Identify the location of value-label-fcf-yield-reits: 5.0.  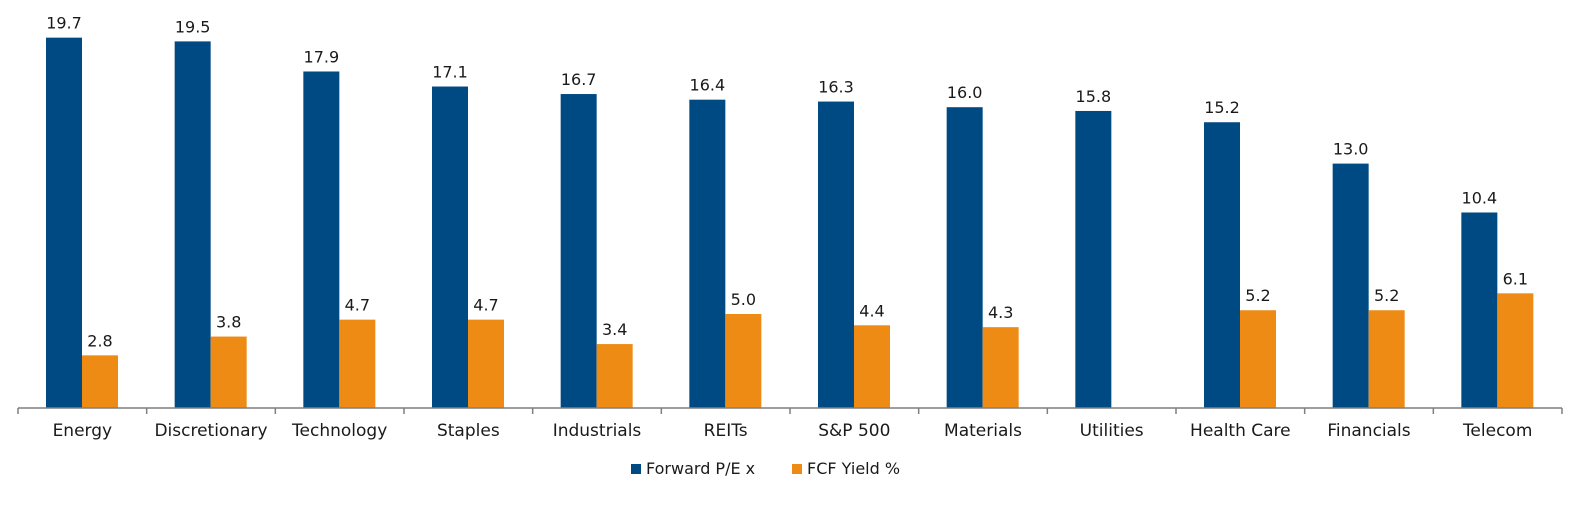
(743, 299).